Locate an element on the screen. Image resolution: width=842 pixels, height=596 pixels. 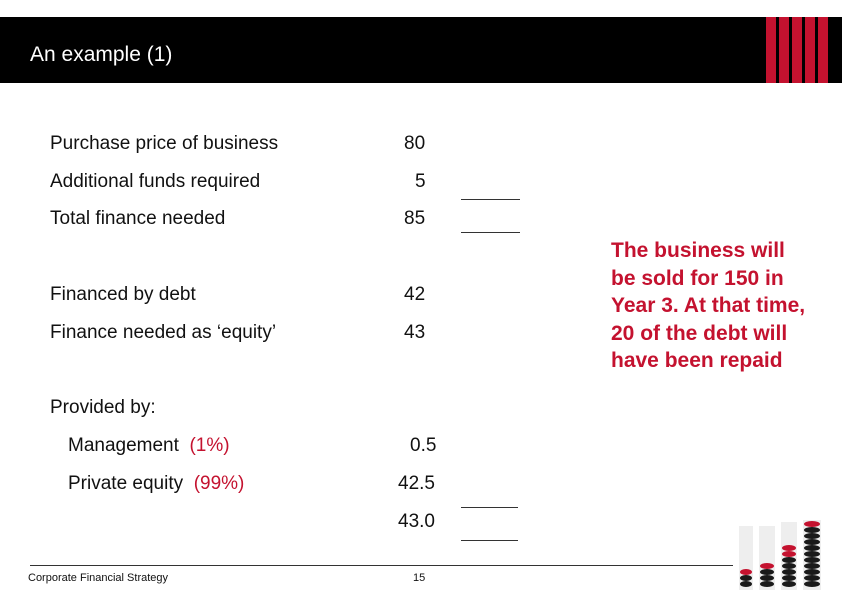
additional-funds-value: 5 is located at coordinates (420, 181).